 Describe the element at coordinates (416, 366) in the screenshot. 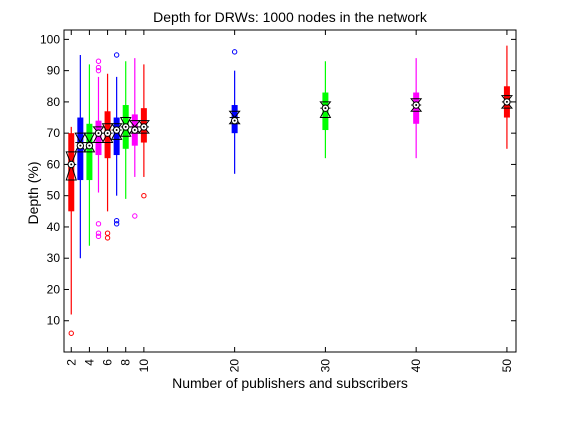

I see `x-tick-label: 40` at that location.